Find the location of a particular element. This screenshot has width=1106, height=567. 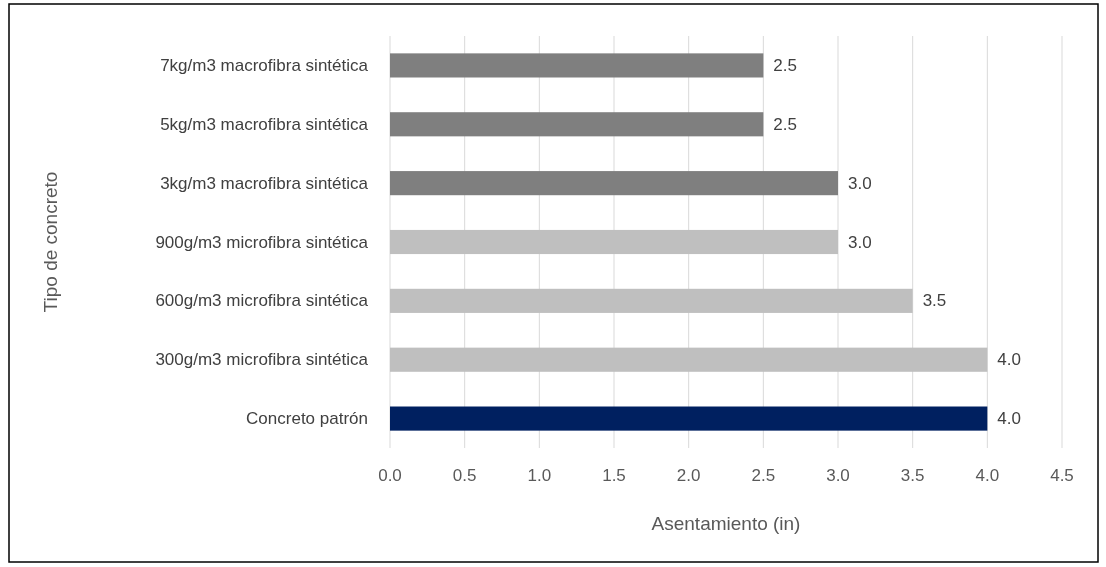

x-axis-title: Asentamiento (in) is located at coordinates (726, 523).